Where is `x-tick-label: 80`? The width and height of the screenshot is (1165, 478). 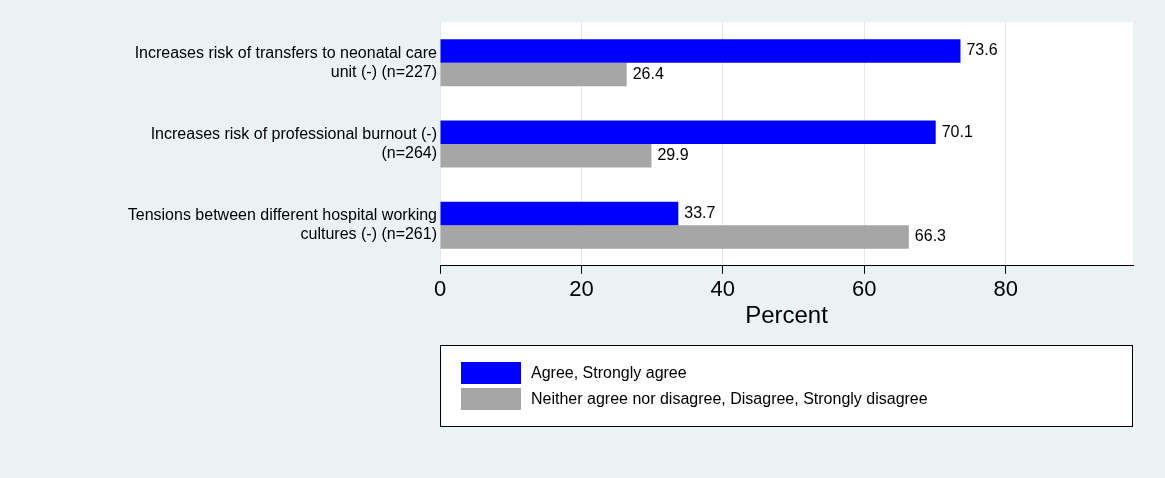
x-tick-label: 80 is located at coordinates (1005, 289).